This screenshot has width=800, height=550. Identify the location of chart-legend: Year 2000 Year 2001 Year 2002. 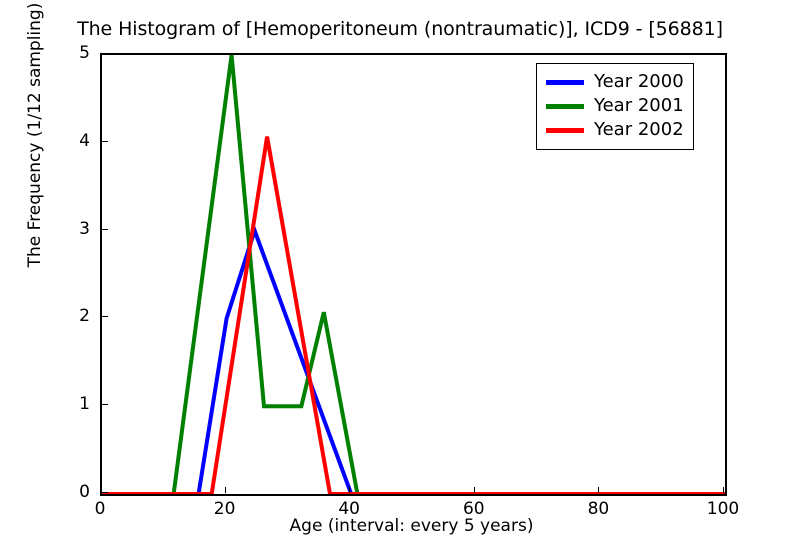
(615, 106).